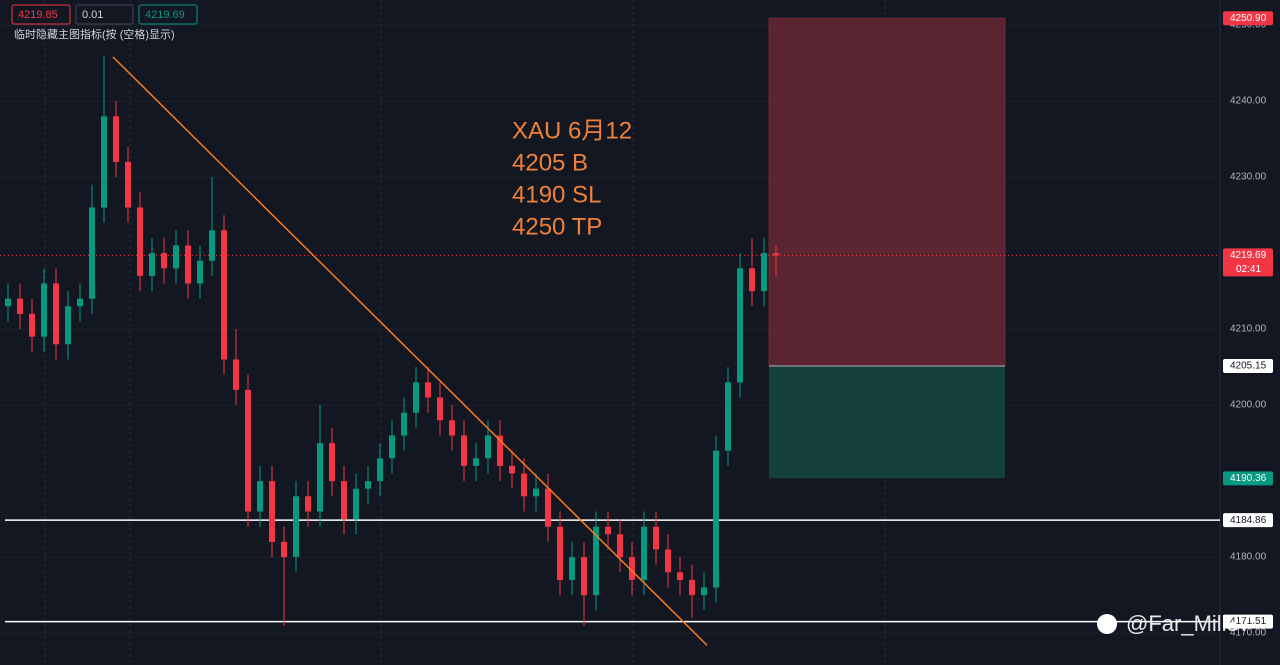  What do you see at coordinates (1248, 177) in the screenshot?
I see `y-tick-label: 4230.00` at bounding box center [1248, 177].